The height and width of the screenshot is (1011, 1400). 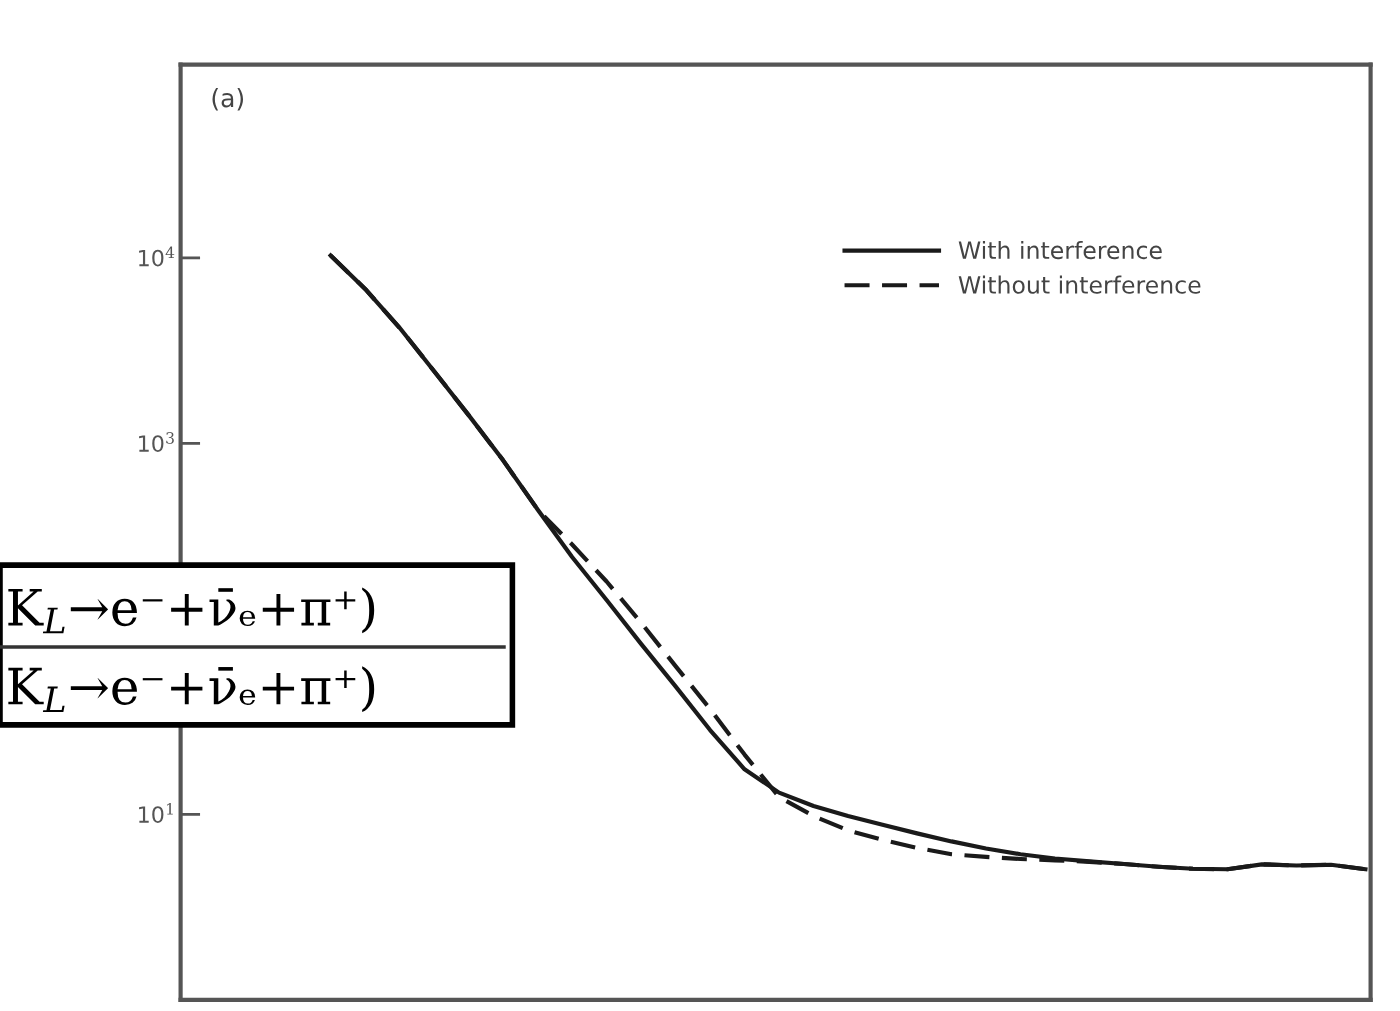 What do you see at coordinates (157, 256) in the screenshot?
I see `y-tick-label: 10$^{4}$` at bounding box center [157, 256].